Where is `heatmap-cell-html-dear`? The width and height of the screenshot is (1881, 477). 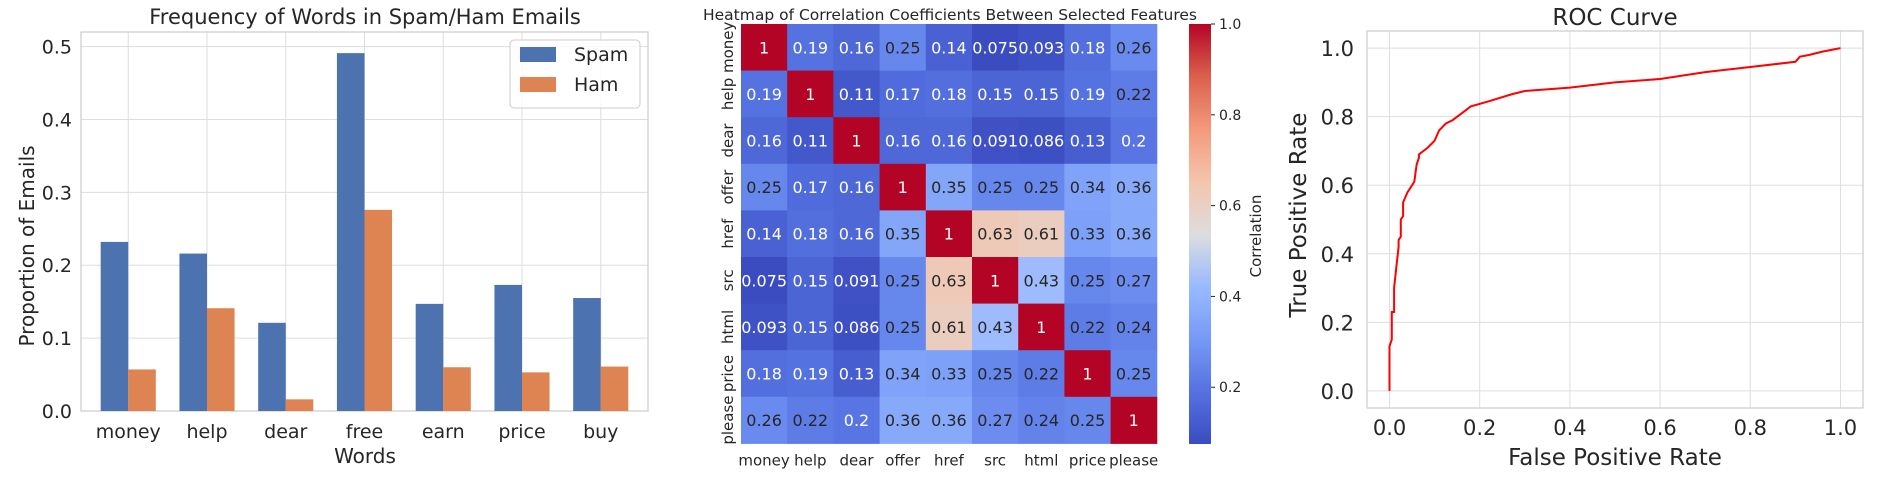 heatmap-cell-html-dear is located at coordinates (857, 327).